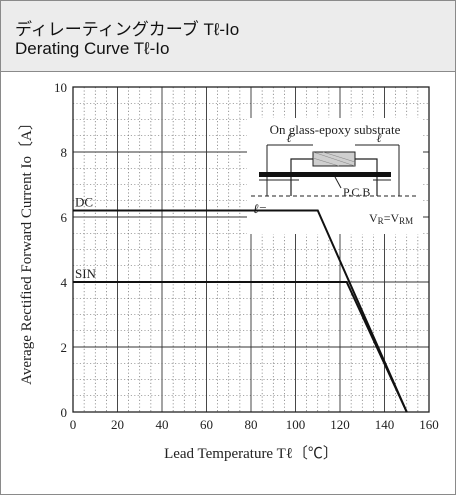 The image size is (456, 495). What do you see at coordinates (162, 424) in the screenshot?
I see `x-tick-label: 40` at bounding box center [162, 424].